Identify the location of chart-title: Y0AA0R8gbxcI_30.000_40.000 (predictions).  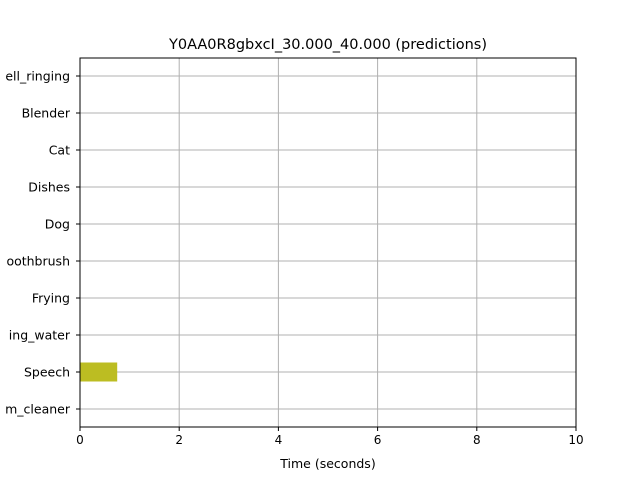
(327, 45).